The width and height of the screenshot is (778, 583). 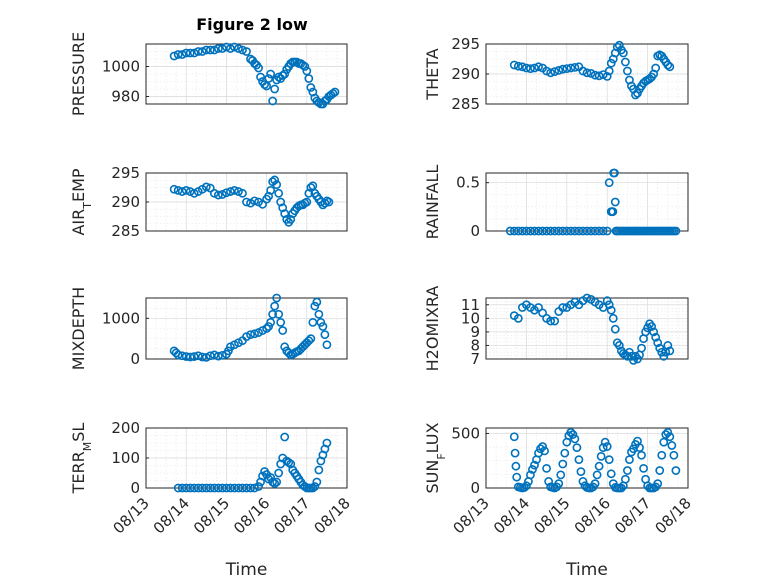 What do you see at coordinates (471, 515) in the screenshot?
I see `x-tick-label: 08/13` at bounding box center [471, 515].